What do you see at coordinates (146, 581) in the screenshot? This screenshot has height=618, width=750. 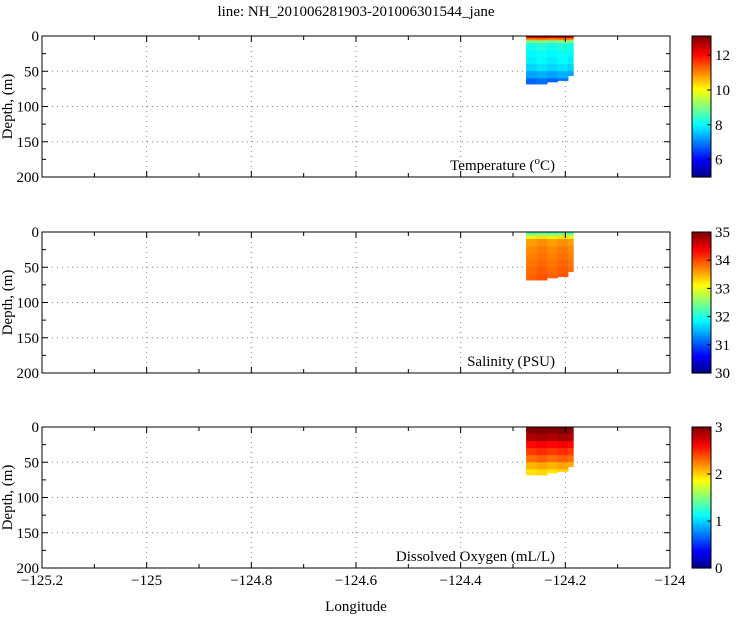 I see `x-tick-label: −125` at bounding box center [146, 581].